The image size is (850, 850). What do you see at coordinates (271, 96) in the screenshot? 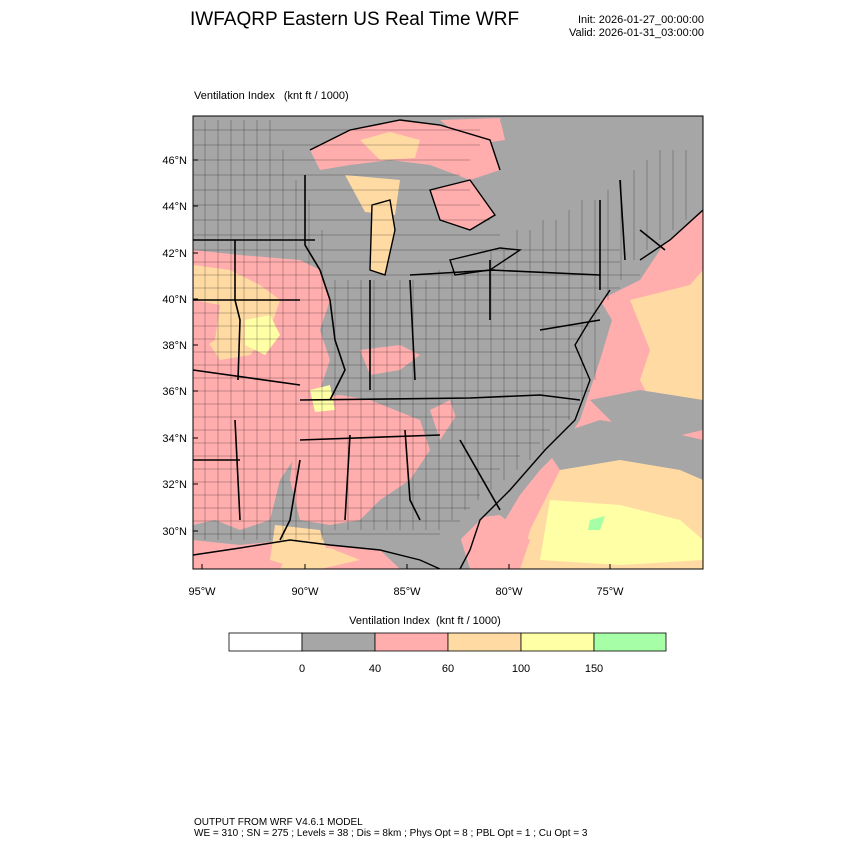
I see `map-title: Ventilation Index (knt ft / 1000)` at bounding box center [271, 96].